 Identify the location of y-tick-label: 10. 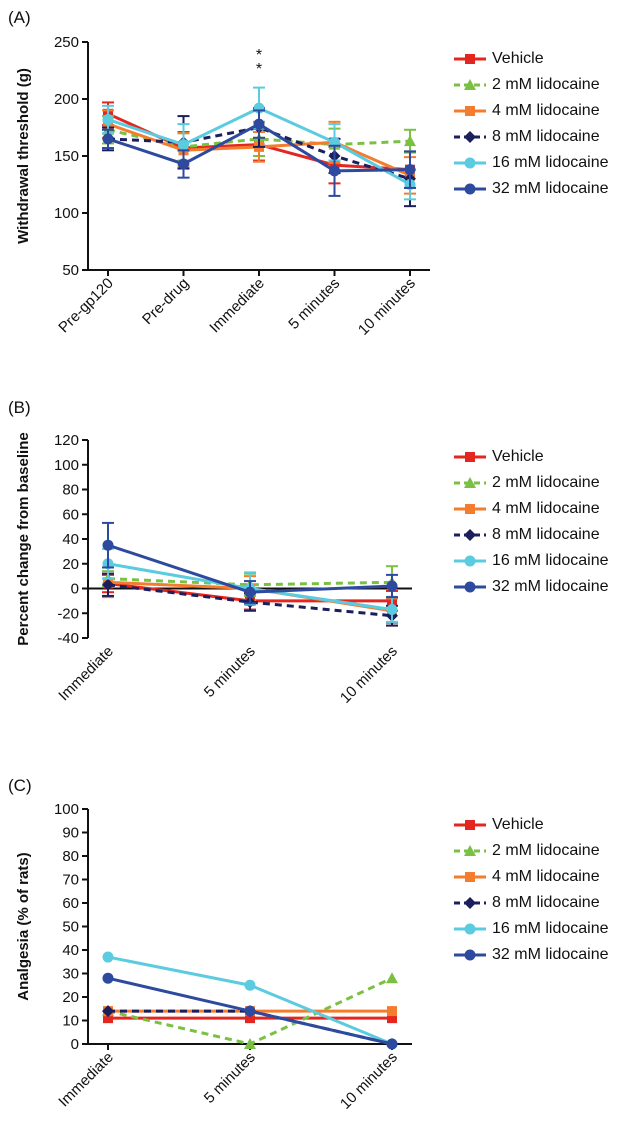
(70, 1021).